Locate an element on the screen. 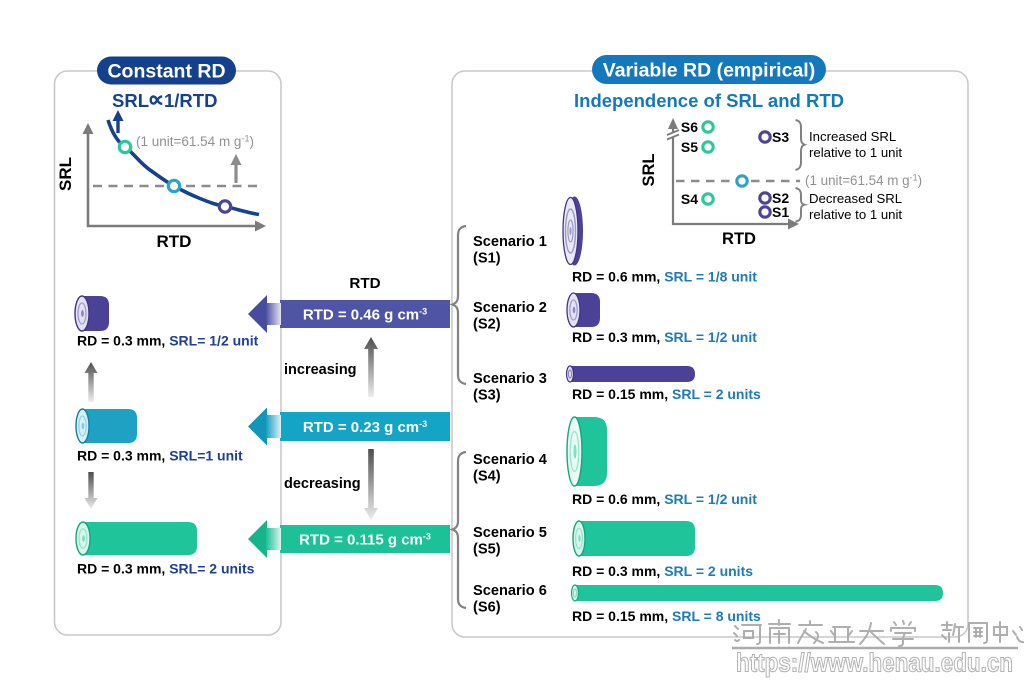  svg-text: RD = 0.6 mm, SRL = 1/2 unit is located at coordinates (664, 499).